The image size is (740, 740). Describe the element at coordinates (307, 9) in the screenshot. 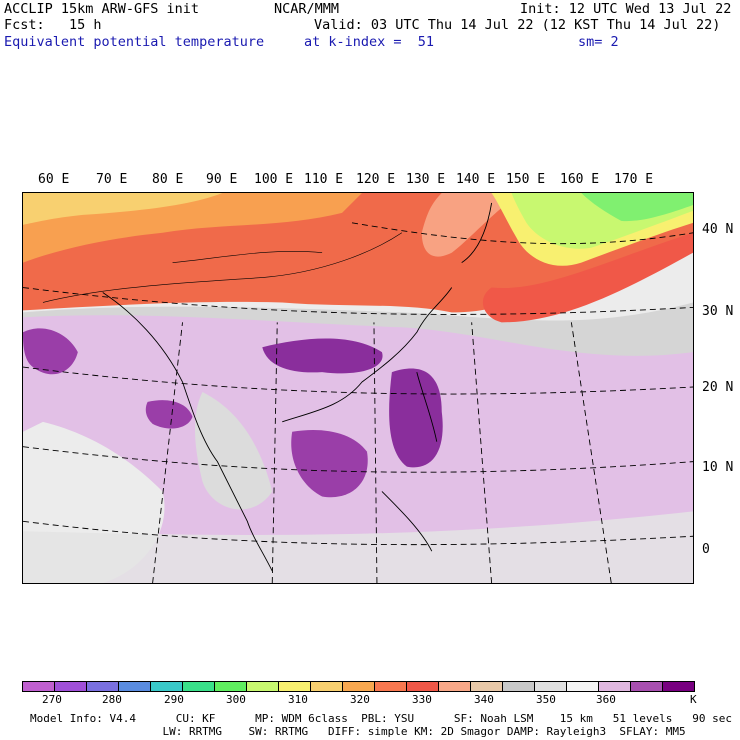

I see `org-label: NCAR/MMM` at that location.